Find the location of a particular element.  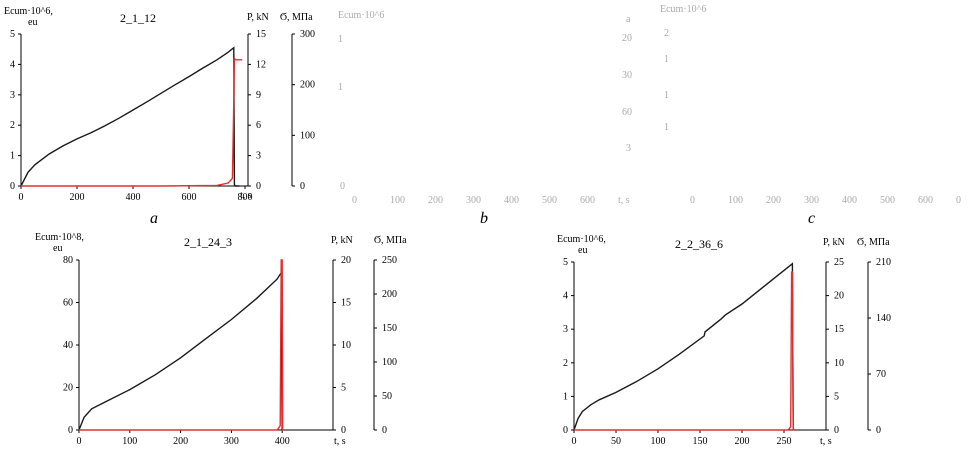

chart-e-ylabel-right2: Ϭ, МПа is located at coordinates (873, 242).